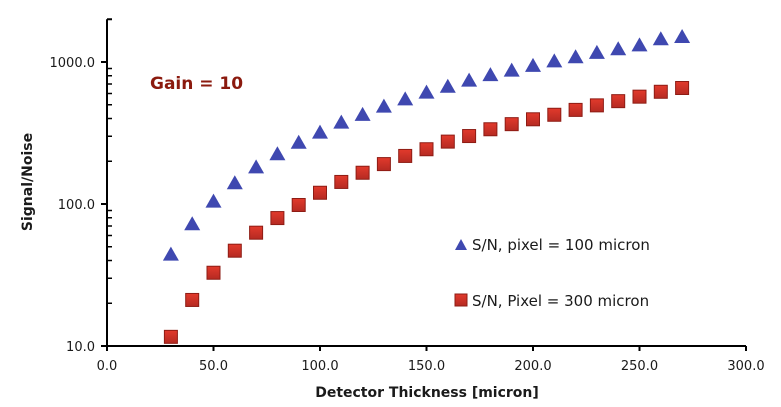 This screenshot has height=407, width=781. Describe the element at coordinates (73, 63) in the screenshot. I see `y-tick-label: 1000.0` at that location.